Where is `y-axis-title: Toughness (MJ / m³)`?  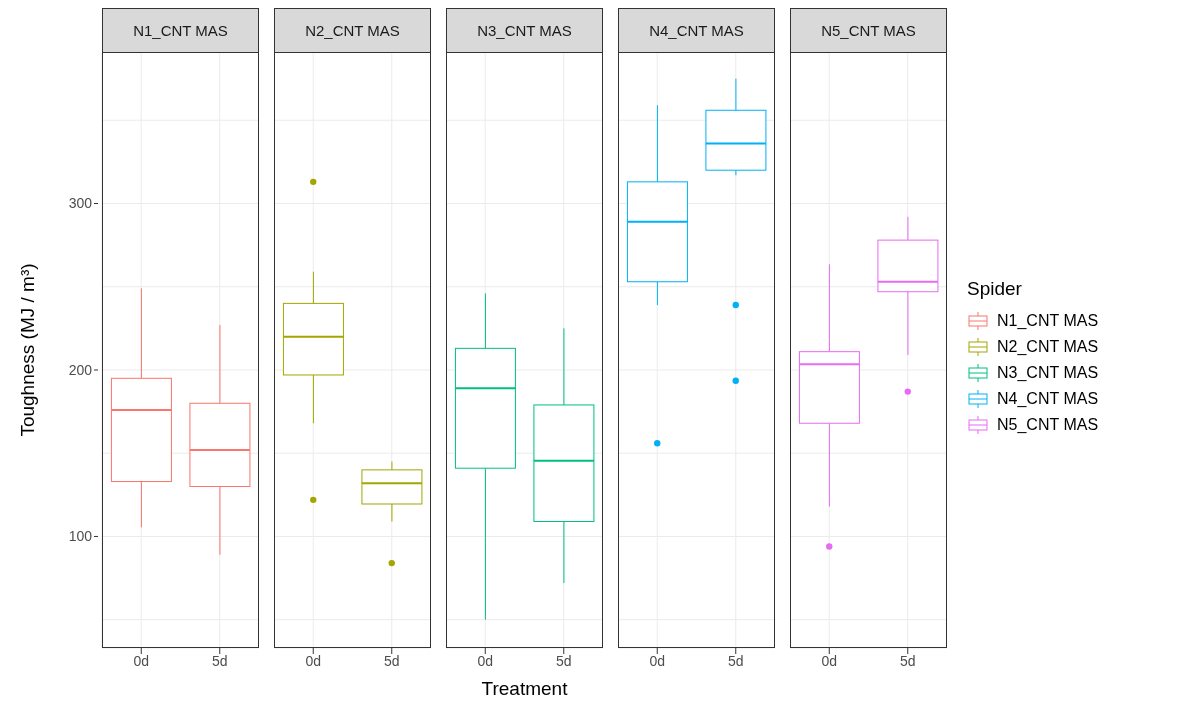 y-axis-title: Toughness (MJ / m³) is located at coordinates (28, 350).